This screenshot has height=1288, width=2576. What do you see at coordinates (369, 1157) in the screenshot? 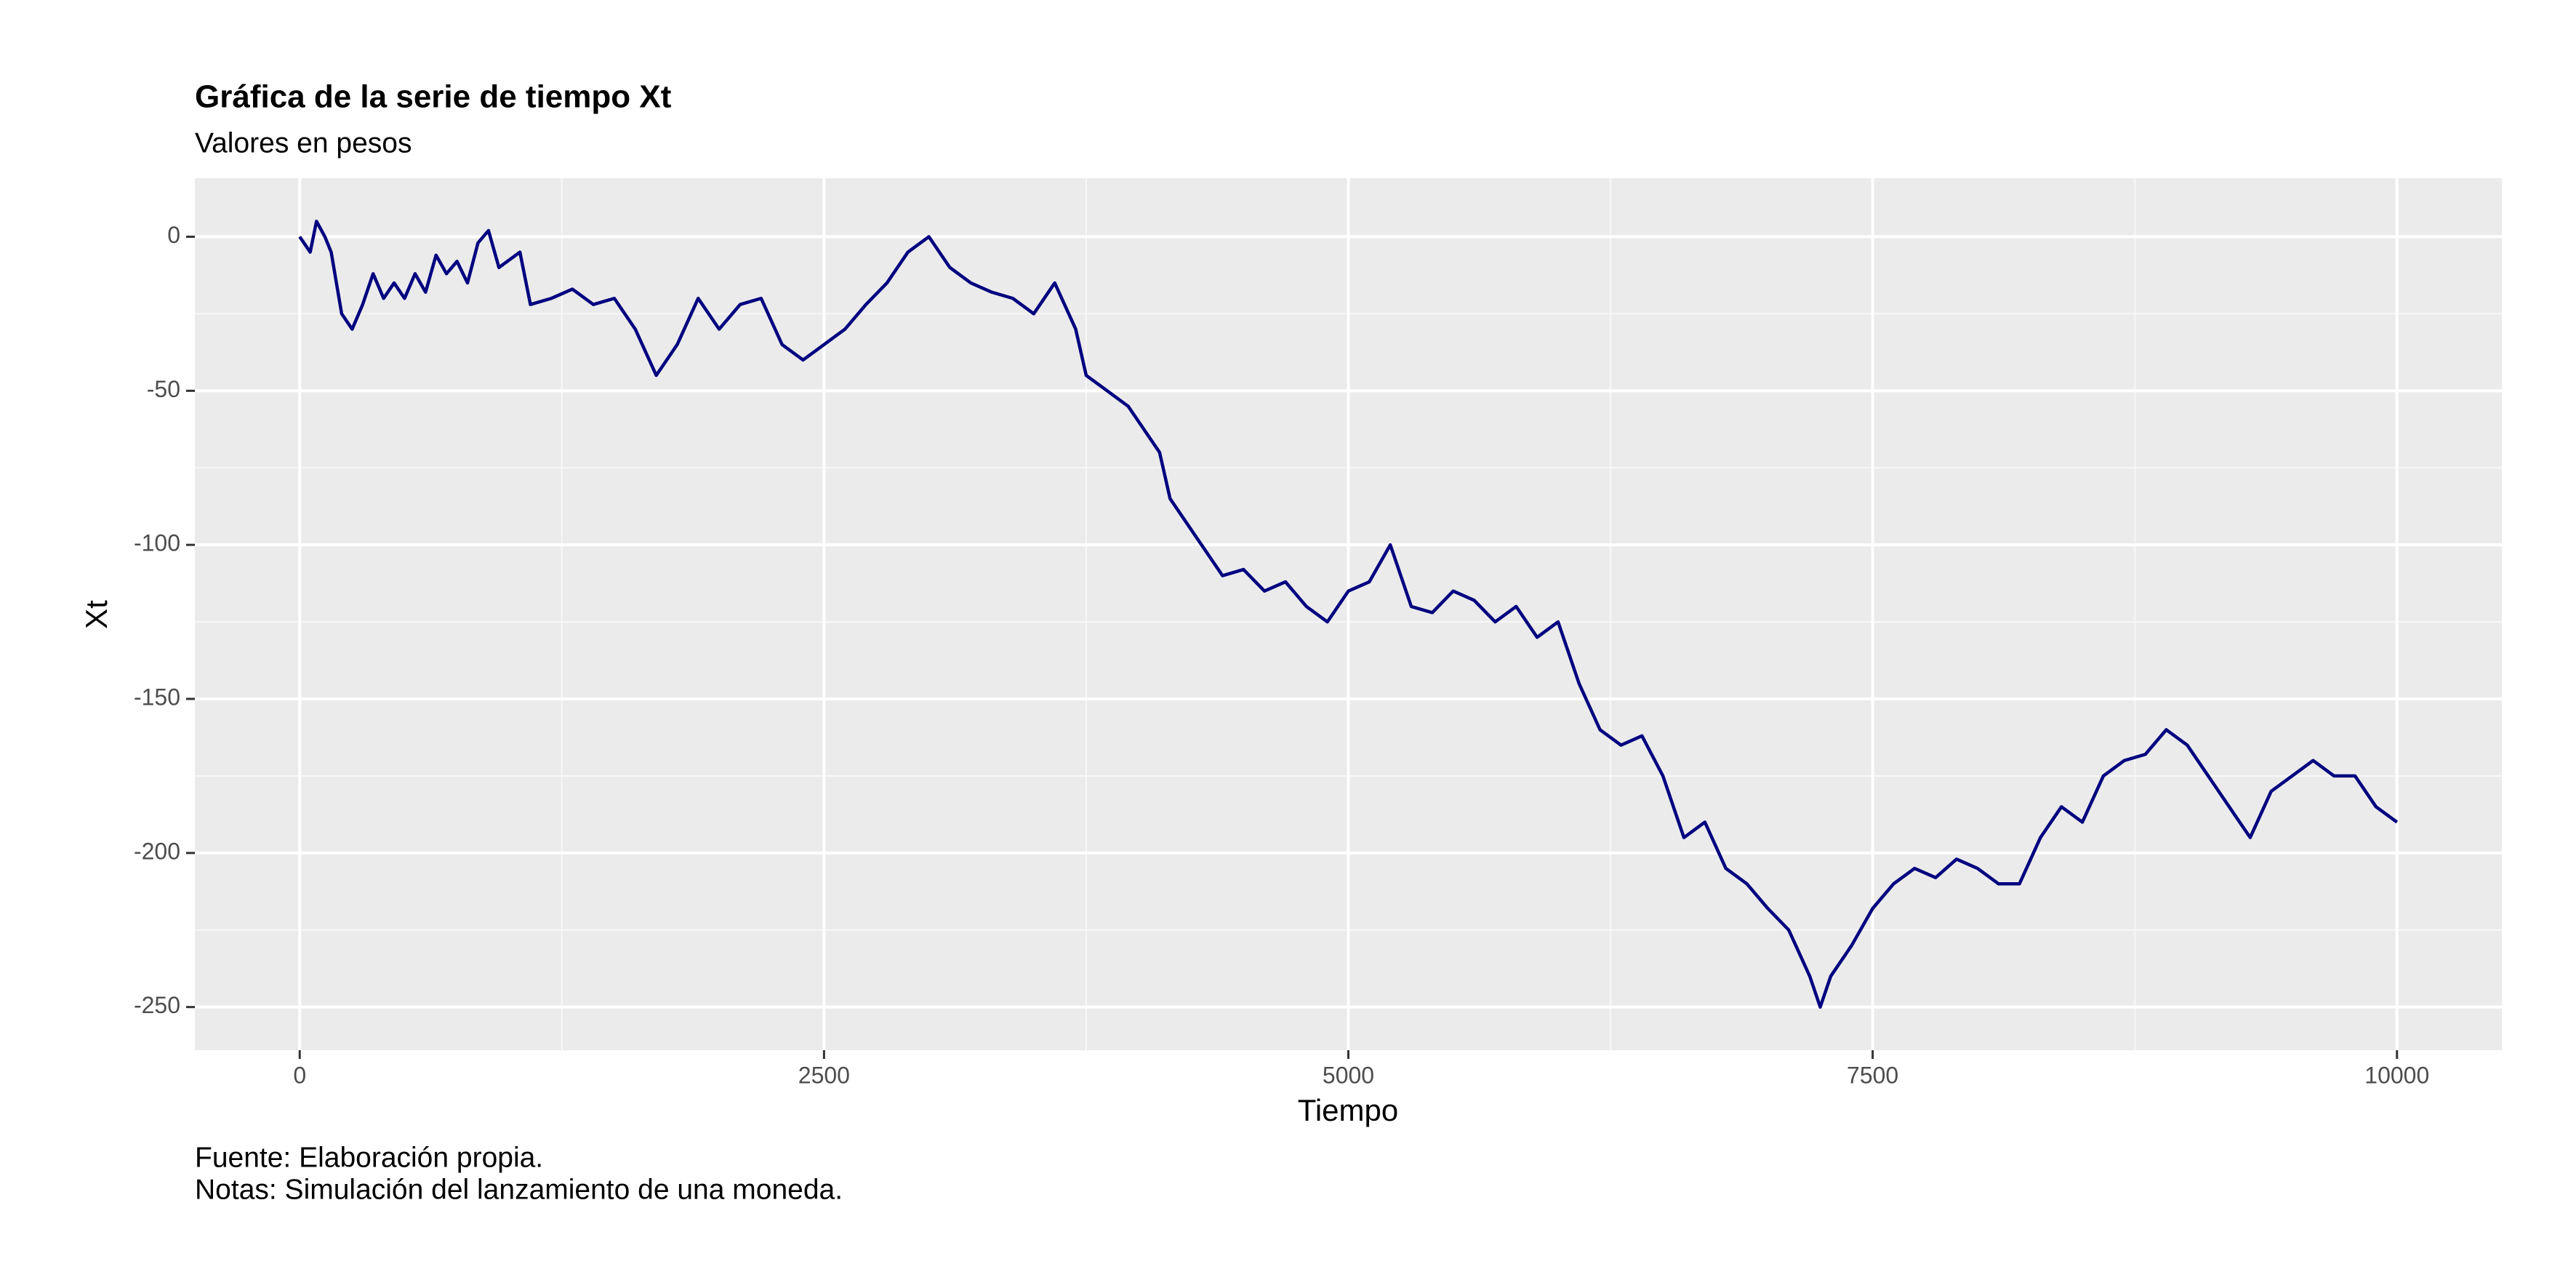
I see `caption: Fuente: Elaboración propia.` at bounding box center [369, 1157].